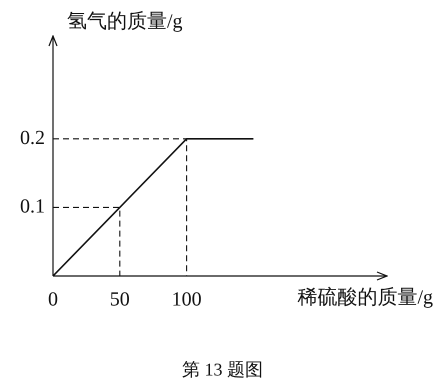  What do you see at coordinates (53, 299) in the screenshot?
I see `x-tick-label: 0` at bounding box center [53, 299].